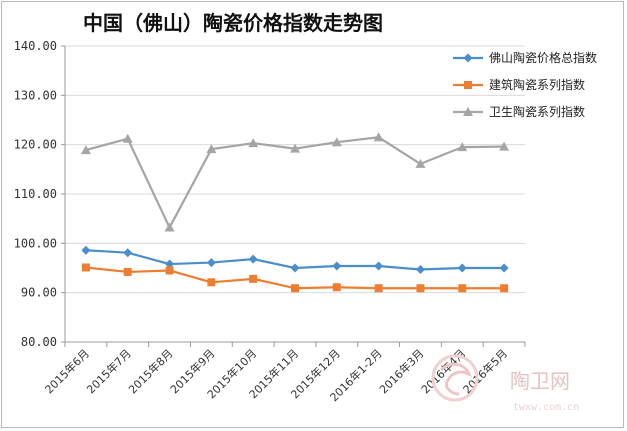 The height and width of the screenshot is (431, 627). I want to click on y-axis-ticks: 80.00 90.00 100.00 110.00 120.00 130.00 140.00, so click(35, 194).